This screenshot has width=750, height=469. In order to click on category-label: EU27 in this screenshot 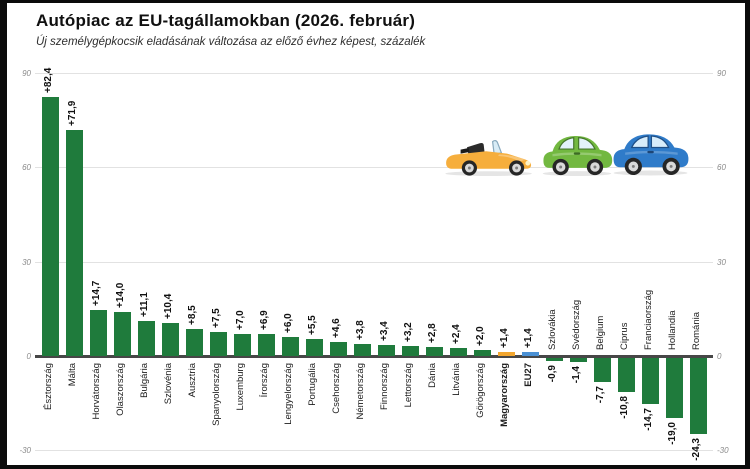, I will do `click(528, 375)`.